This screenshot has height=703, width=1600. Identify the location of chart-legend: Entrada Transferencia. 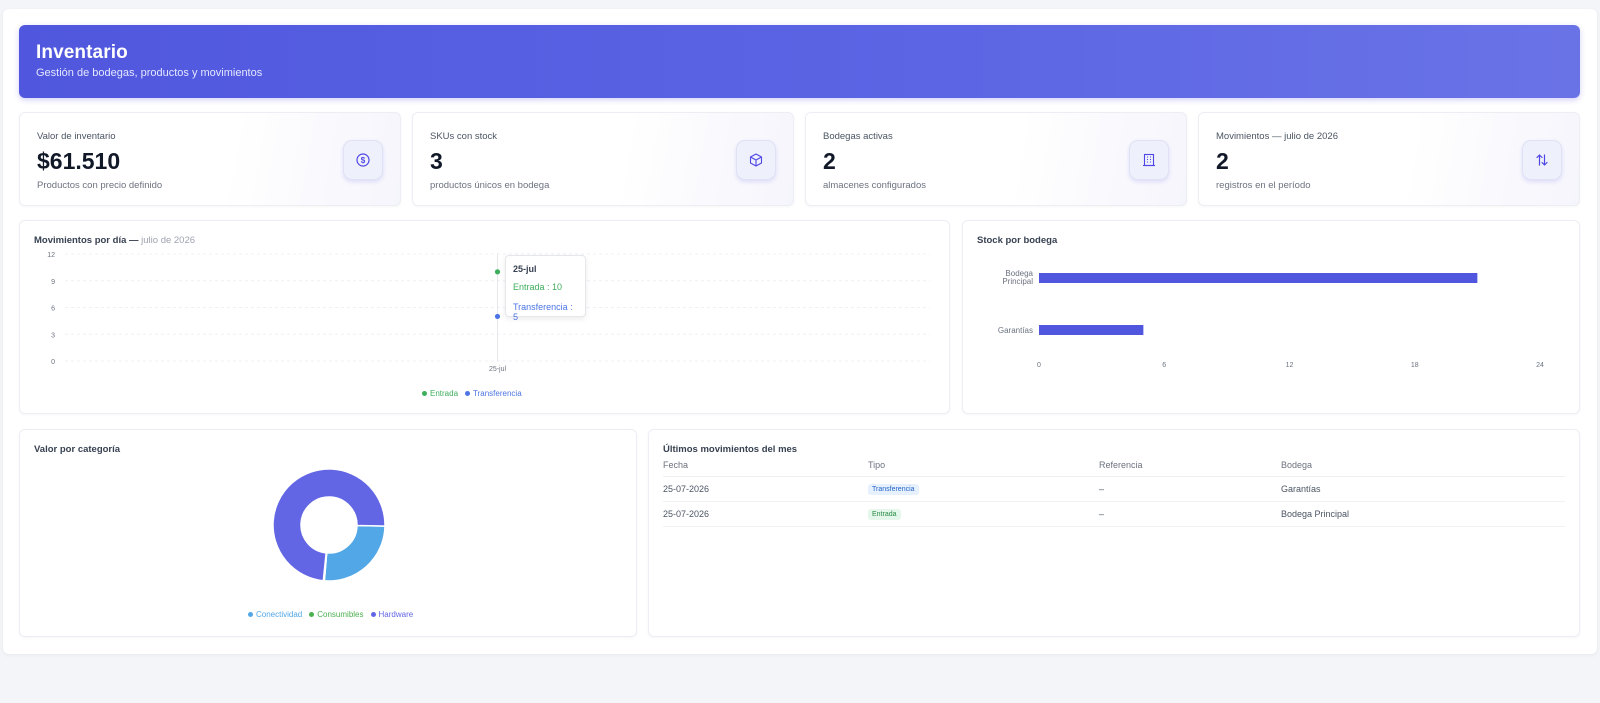
(472, 393).